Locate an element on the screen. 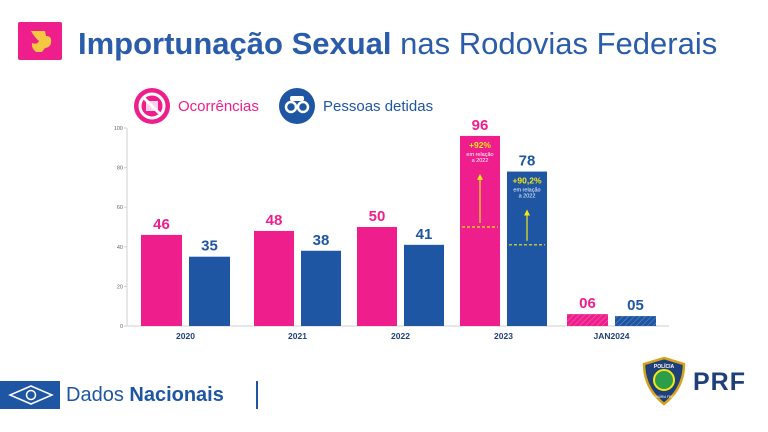  data-label: 06 is located at coordinates (587, 303).